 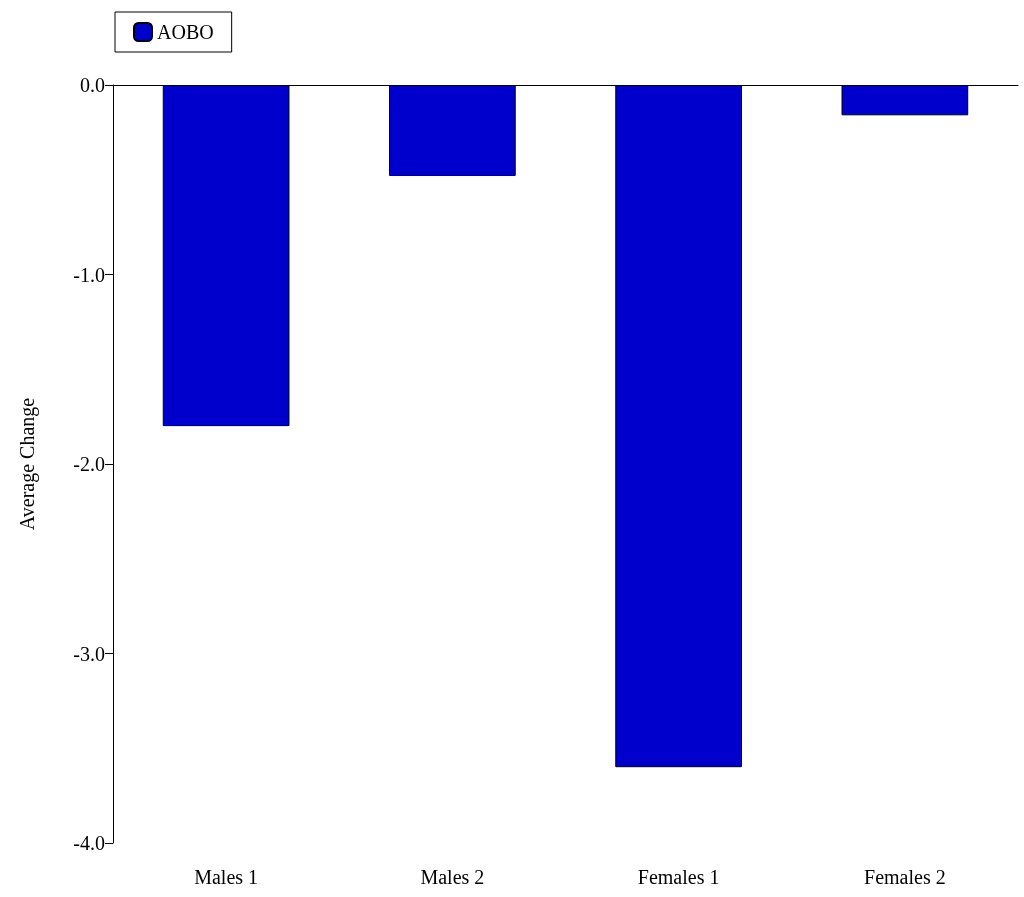 What do you see at coordinates (89, 274) in the screenshot?
I see `y-tick-label: -1.0` at bounding box center [89, 274].